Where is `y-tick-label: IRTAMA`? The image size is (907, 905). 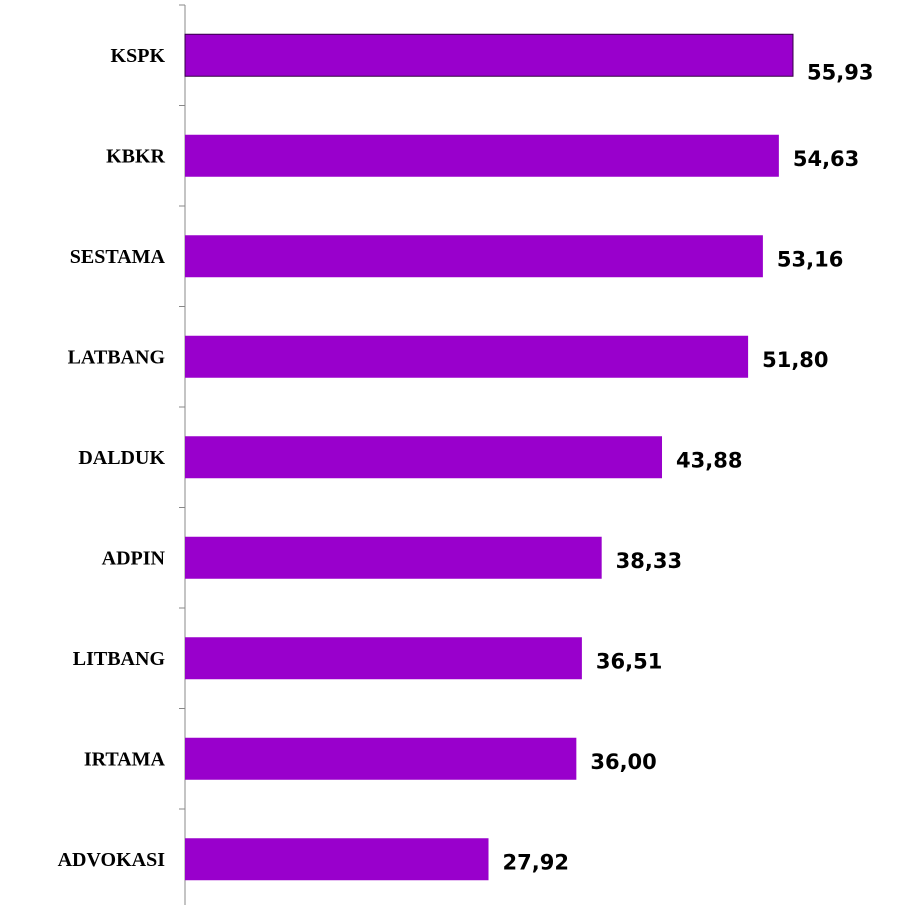 y-tick-label: IRTAMA is located at coordinates (125, 759).